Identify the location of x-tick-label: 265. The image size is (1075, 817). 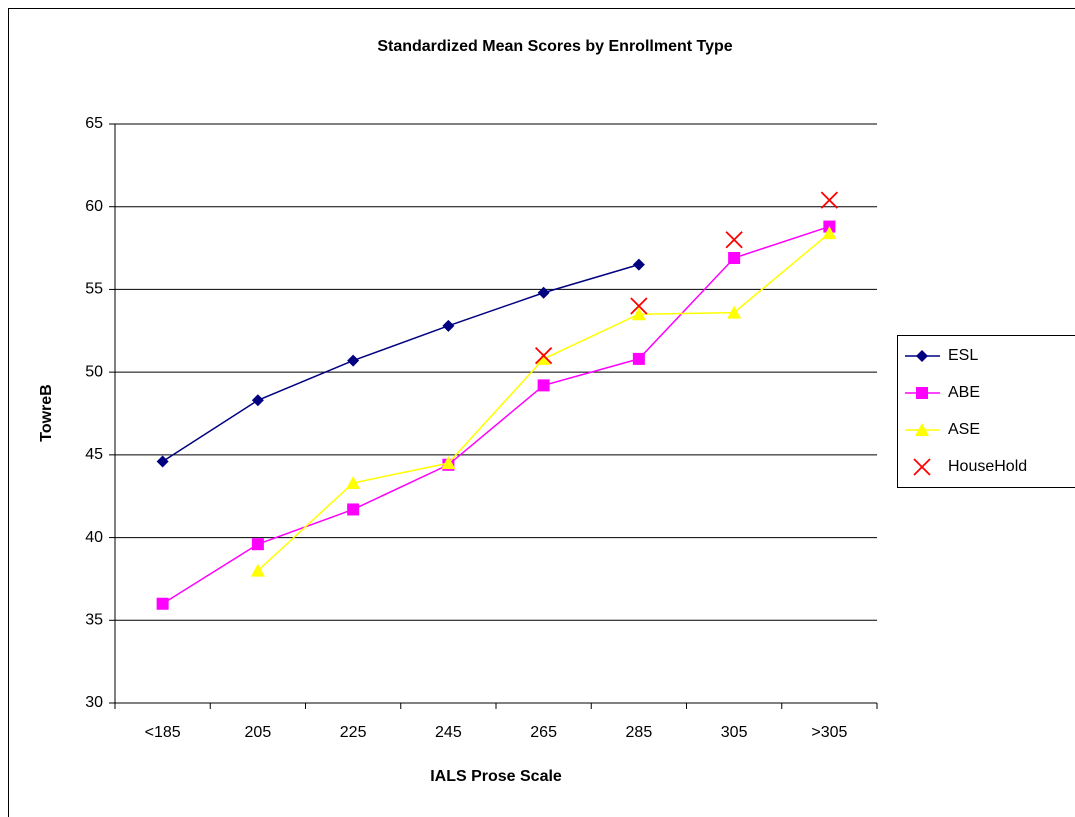
(543, 732).